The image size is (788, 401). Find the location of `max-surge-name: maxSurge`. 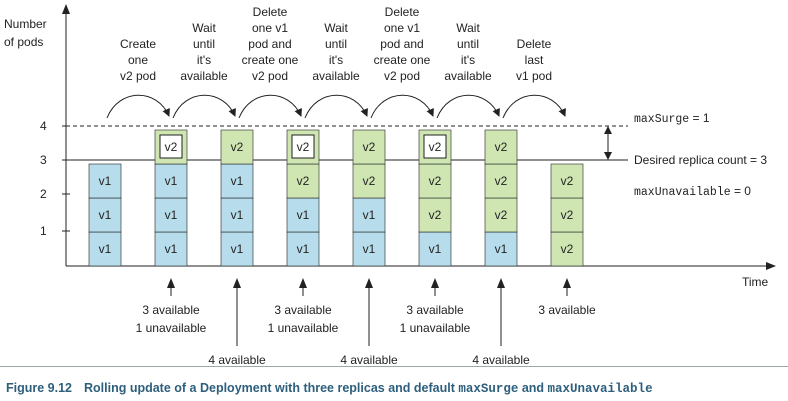

max-surge-name: maxSurge is located at coordinates (661, 119).